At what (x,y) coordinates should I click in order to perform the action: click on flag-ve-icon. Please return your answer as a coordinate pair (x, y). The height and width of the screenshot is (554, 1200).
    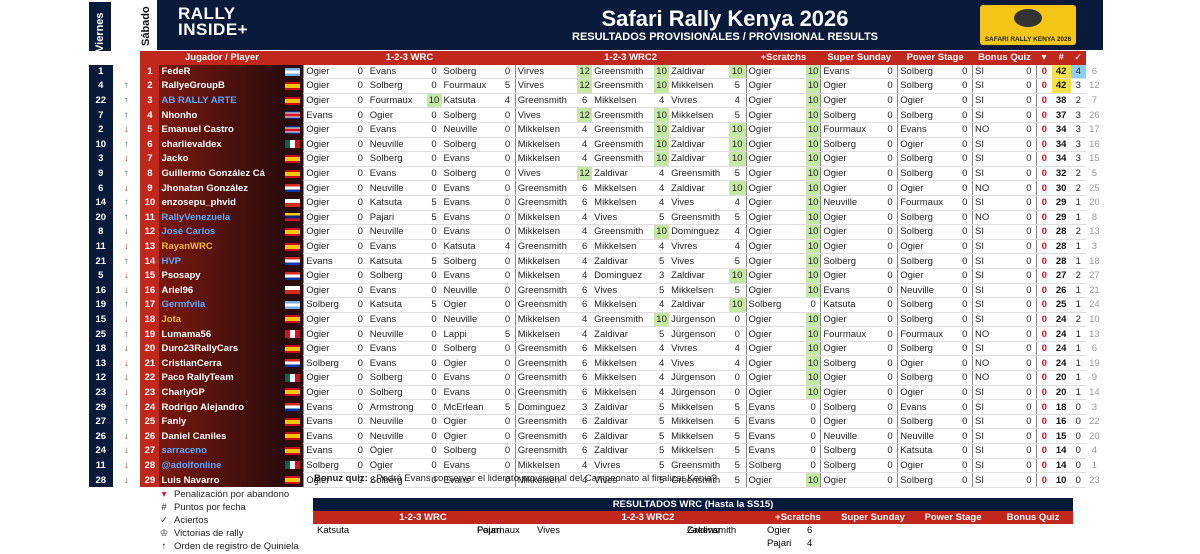
    Looking at the image, I should click on (293, 217).